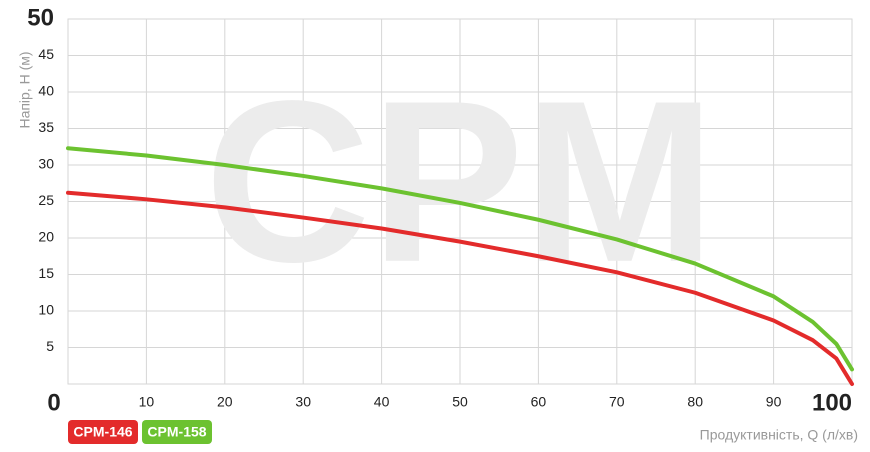 The image size is (870, 452). I want to click on y-axis-label: Напір, Н (м), so click(25, 89).